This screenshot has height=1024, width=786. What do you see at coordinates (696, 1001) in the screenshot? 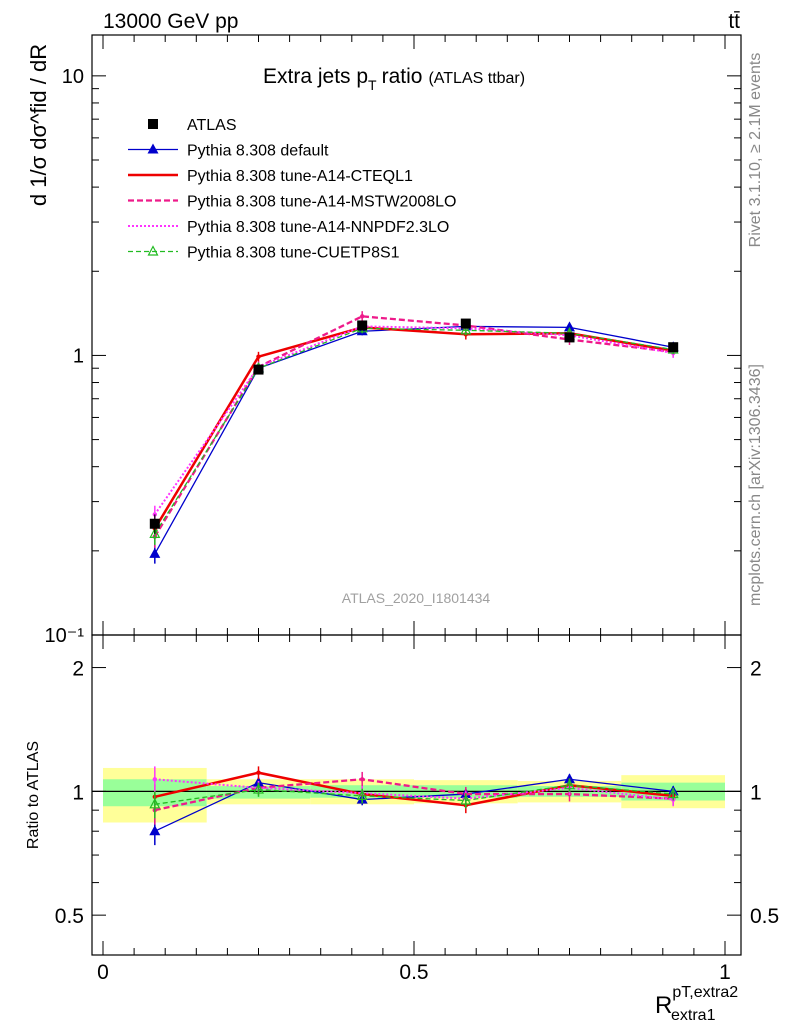
I see `ratio-x-label: RpT,extra2` at bounding box center [696, 1001].